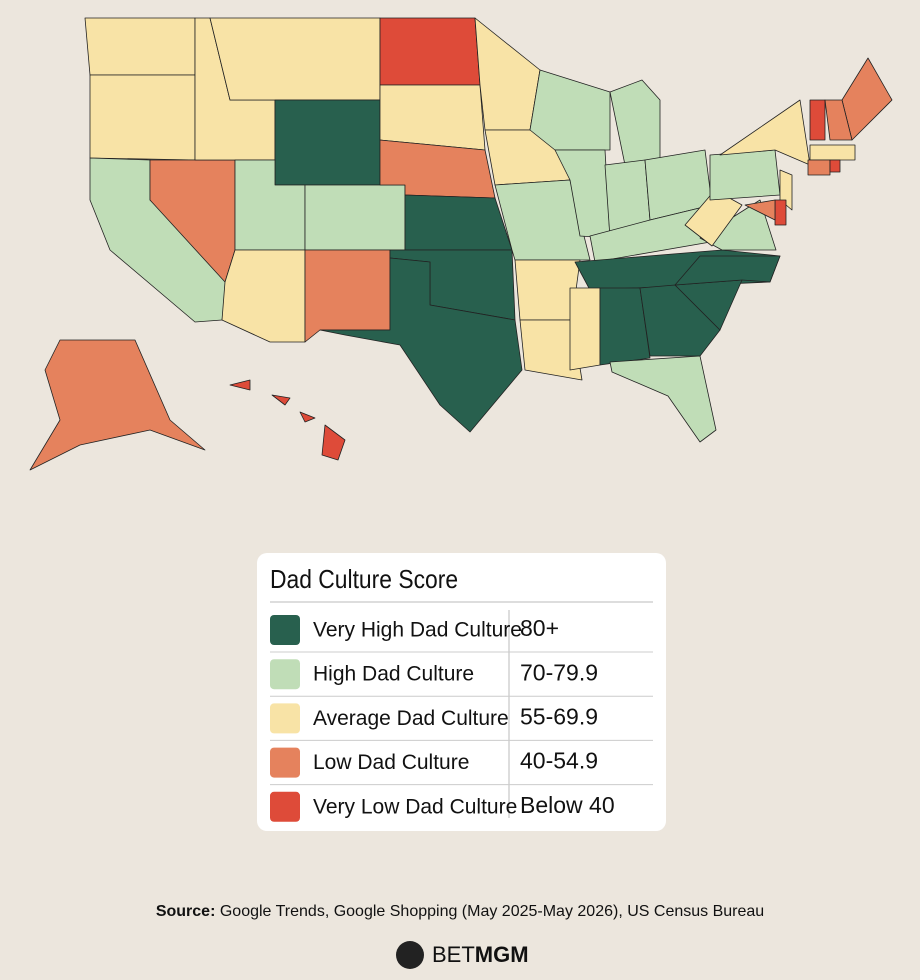 The image size is (920, 980). Describe the element at coordinates (393, 674) in the screenshot. I see `legend-label: High Dad Culture` at that location.